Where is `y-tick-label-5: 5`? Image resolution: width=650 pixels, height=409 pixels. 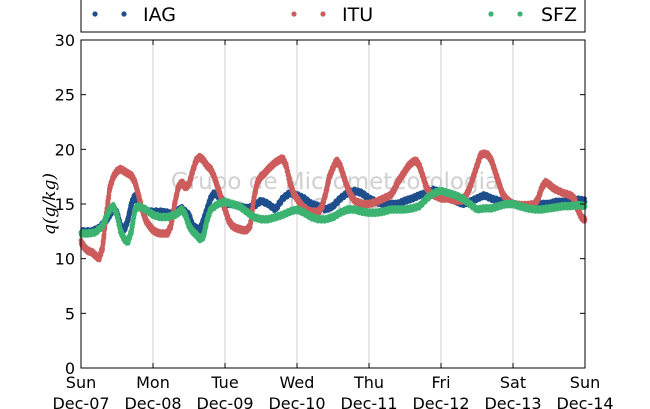
y-tick-label-5: 5 is located at coordinates (70, 313).